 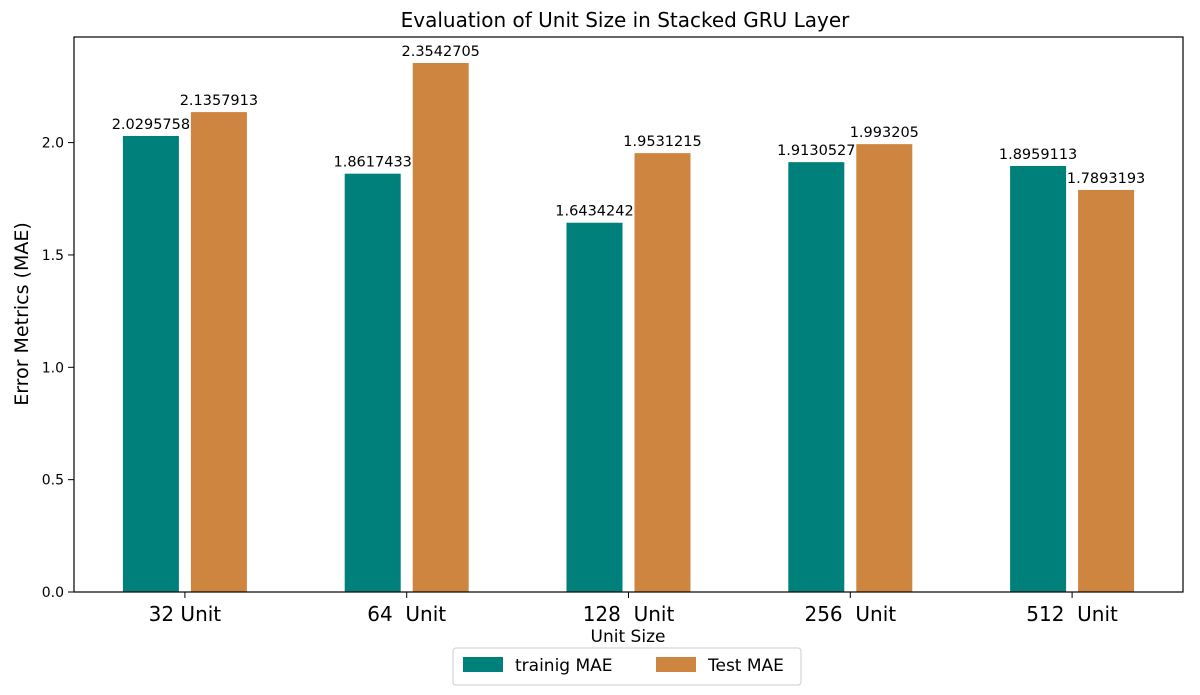 What do you see at coordinates (53, 368) in the screenshot?
I see `y-tick-label: 1.0` at bounding box center [53, 368].